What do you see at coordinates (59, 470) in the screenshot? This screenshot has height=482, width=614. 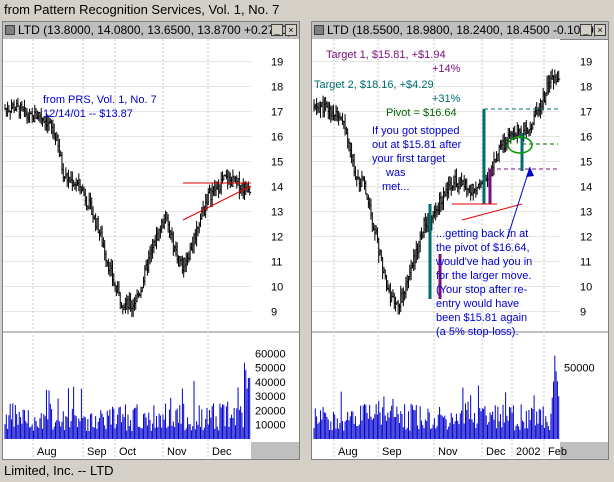 I see `status-bar: Limited, Inc. -- LTD` at bounding box center [59, 470].